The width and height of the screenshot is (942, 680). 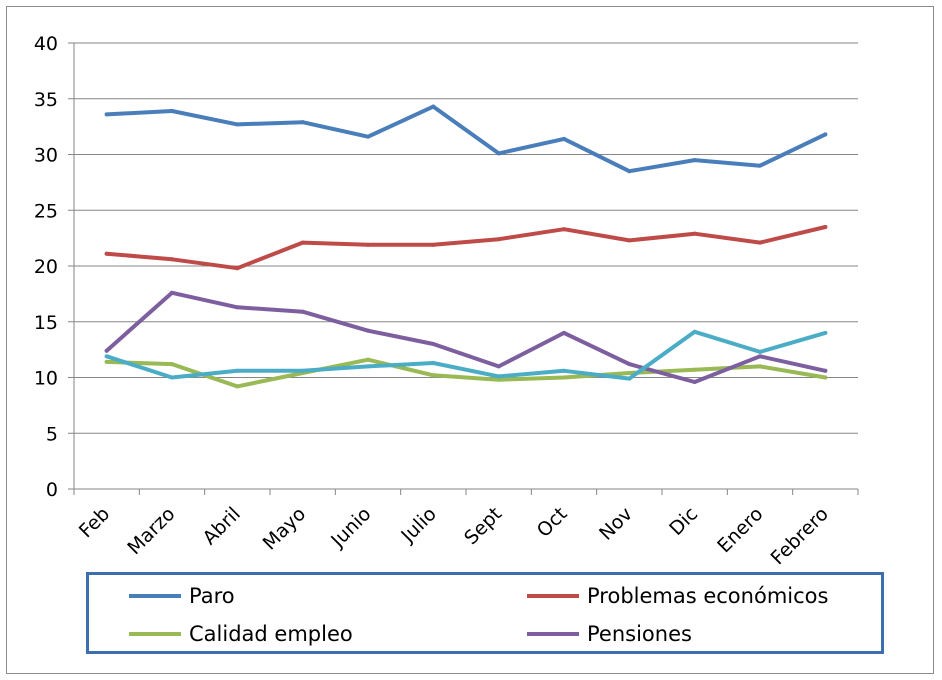 I want to click on y-tick-label-6: 30, so click(x=46, y=156).